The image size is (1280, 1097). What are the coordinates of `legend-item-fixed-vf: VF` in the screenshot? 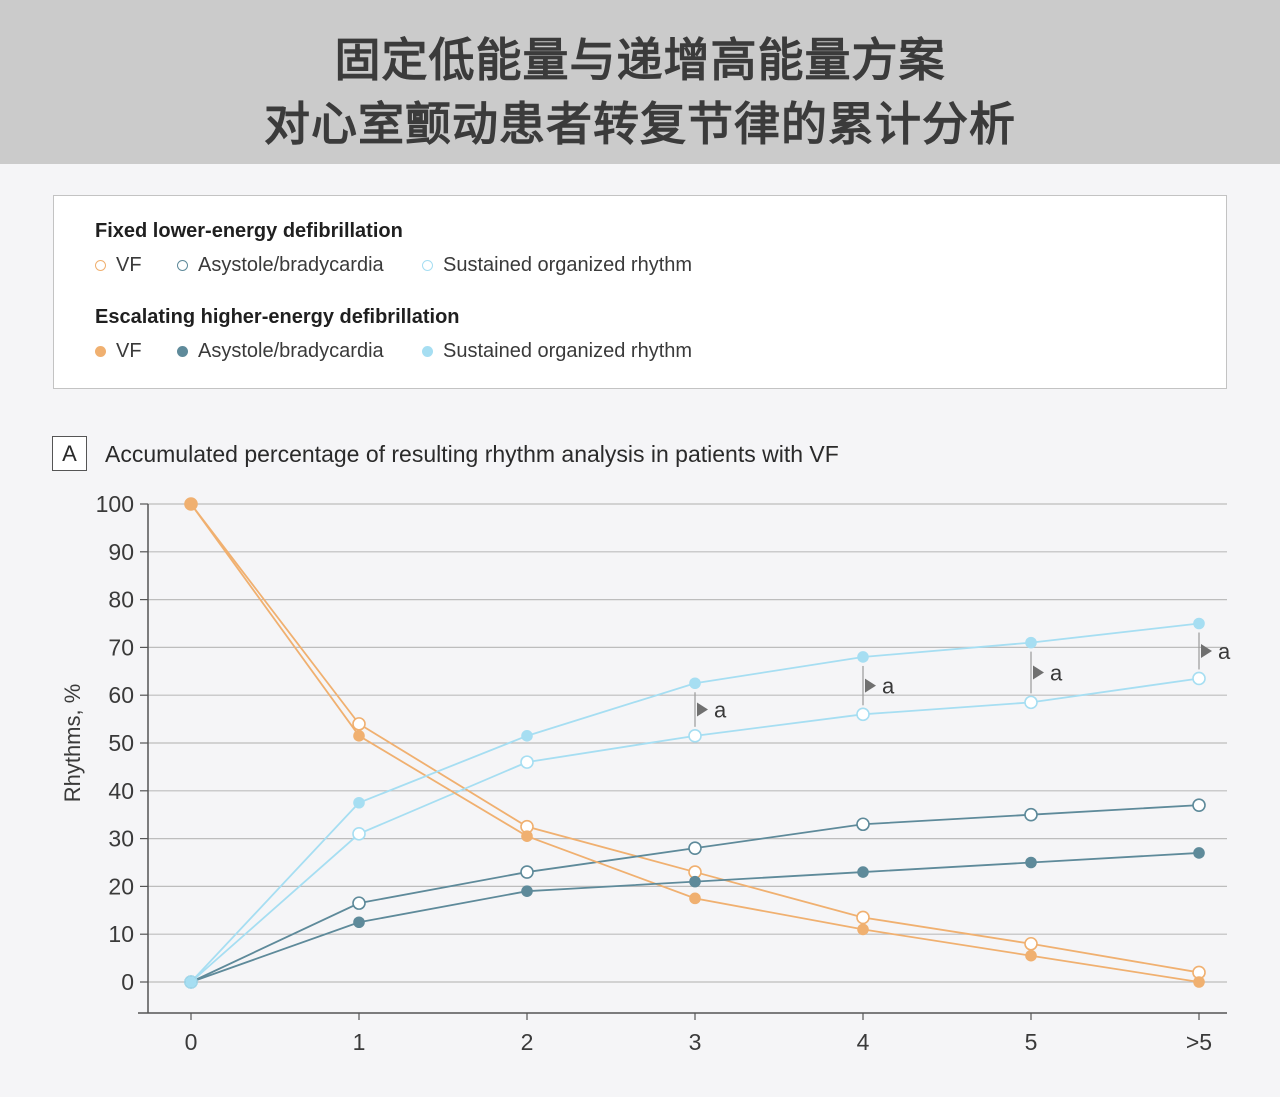 It's located at (118, 265).